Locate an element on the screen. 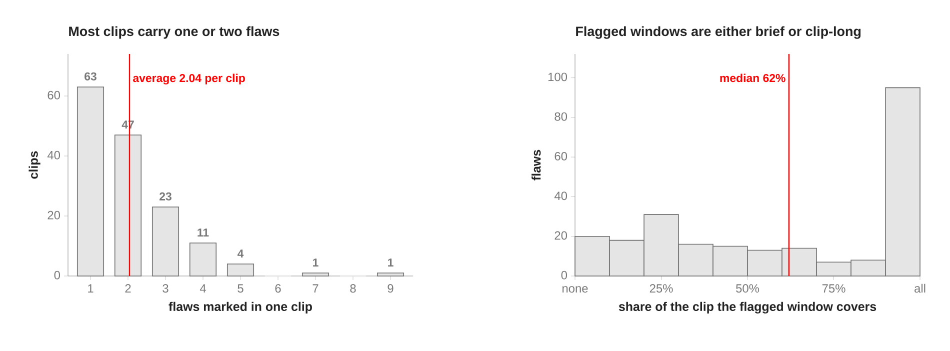 Image resolution: width=950 pixels, height=351 pixels. y-tick-label: 100 is located at coordinates (558, 77).